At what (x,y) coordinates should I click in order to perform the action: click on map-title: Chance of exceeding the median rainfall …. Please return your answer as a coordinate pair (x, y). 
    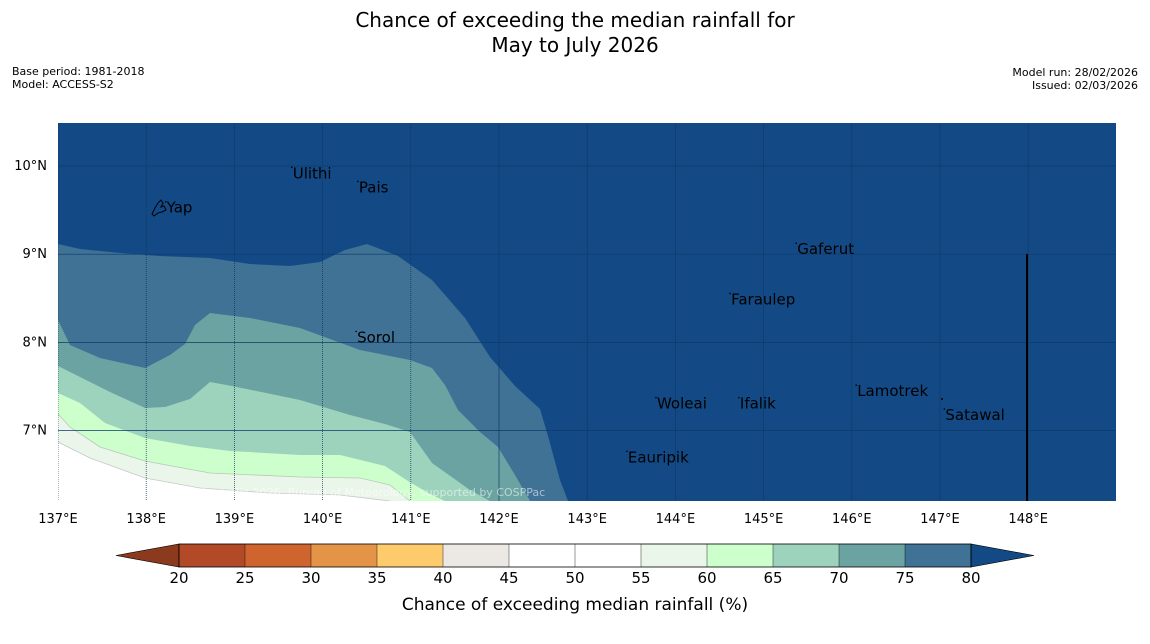
    Looking at the image, I should click on (575, 33).